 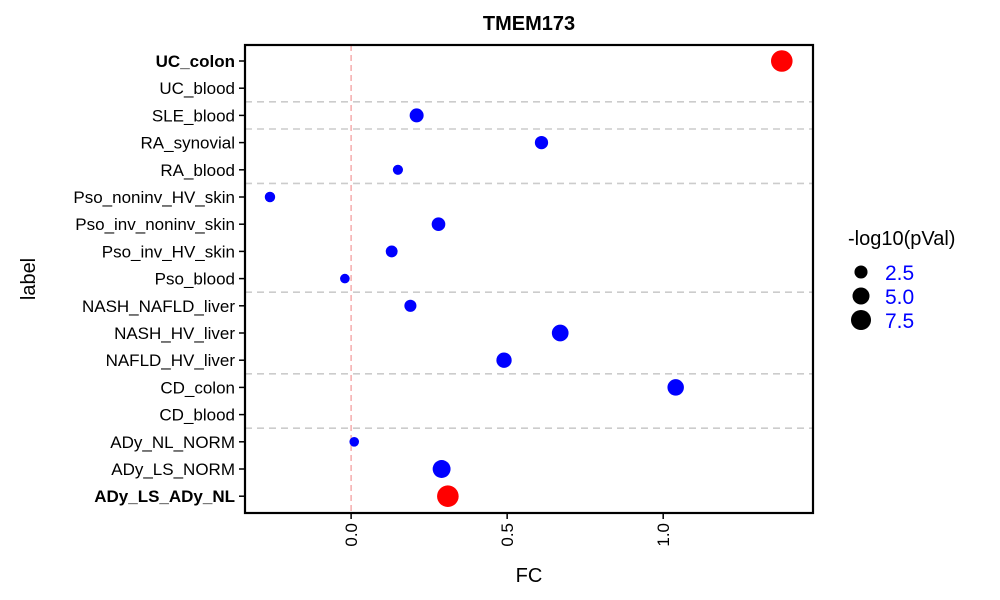 What do you see at coordinates (504, 360) in the screenshot?
I see `point-nafld-hv-liver` at bounding box center [504, 360].